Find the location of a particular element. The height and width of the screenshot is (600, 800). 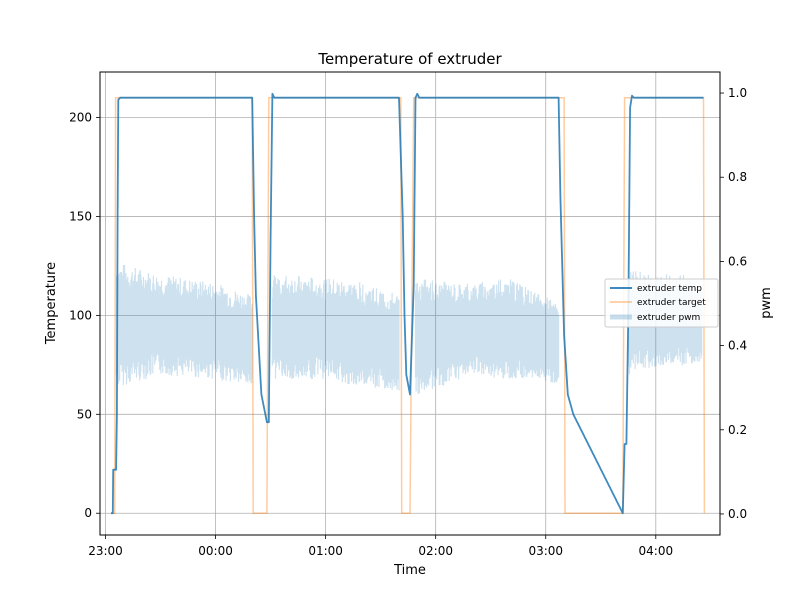

y-axis-label: Temperature is located at coordinates (51, 303).